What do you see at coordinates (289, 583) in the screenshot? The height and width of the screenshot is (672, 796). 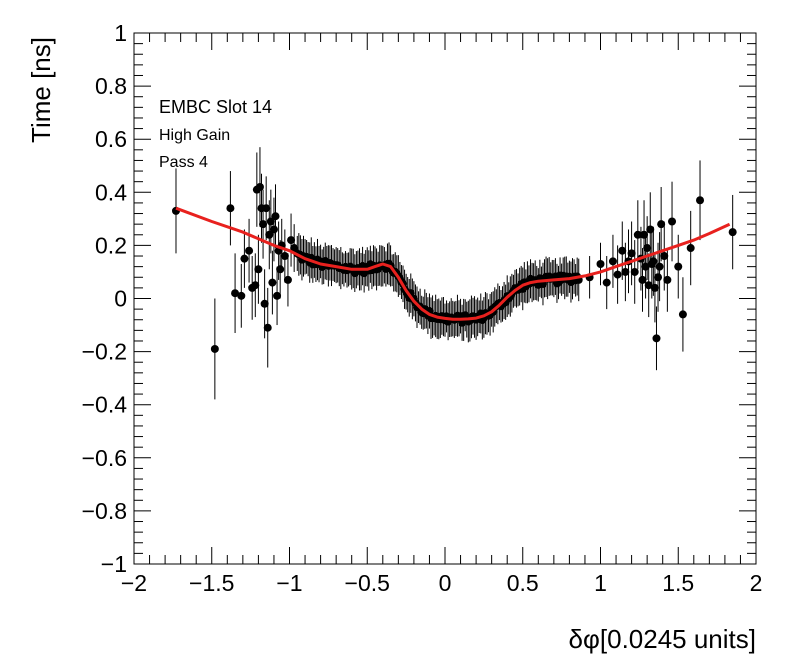 I see `x-tick-label: −1` at bounding box center [289, 583].